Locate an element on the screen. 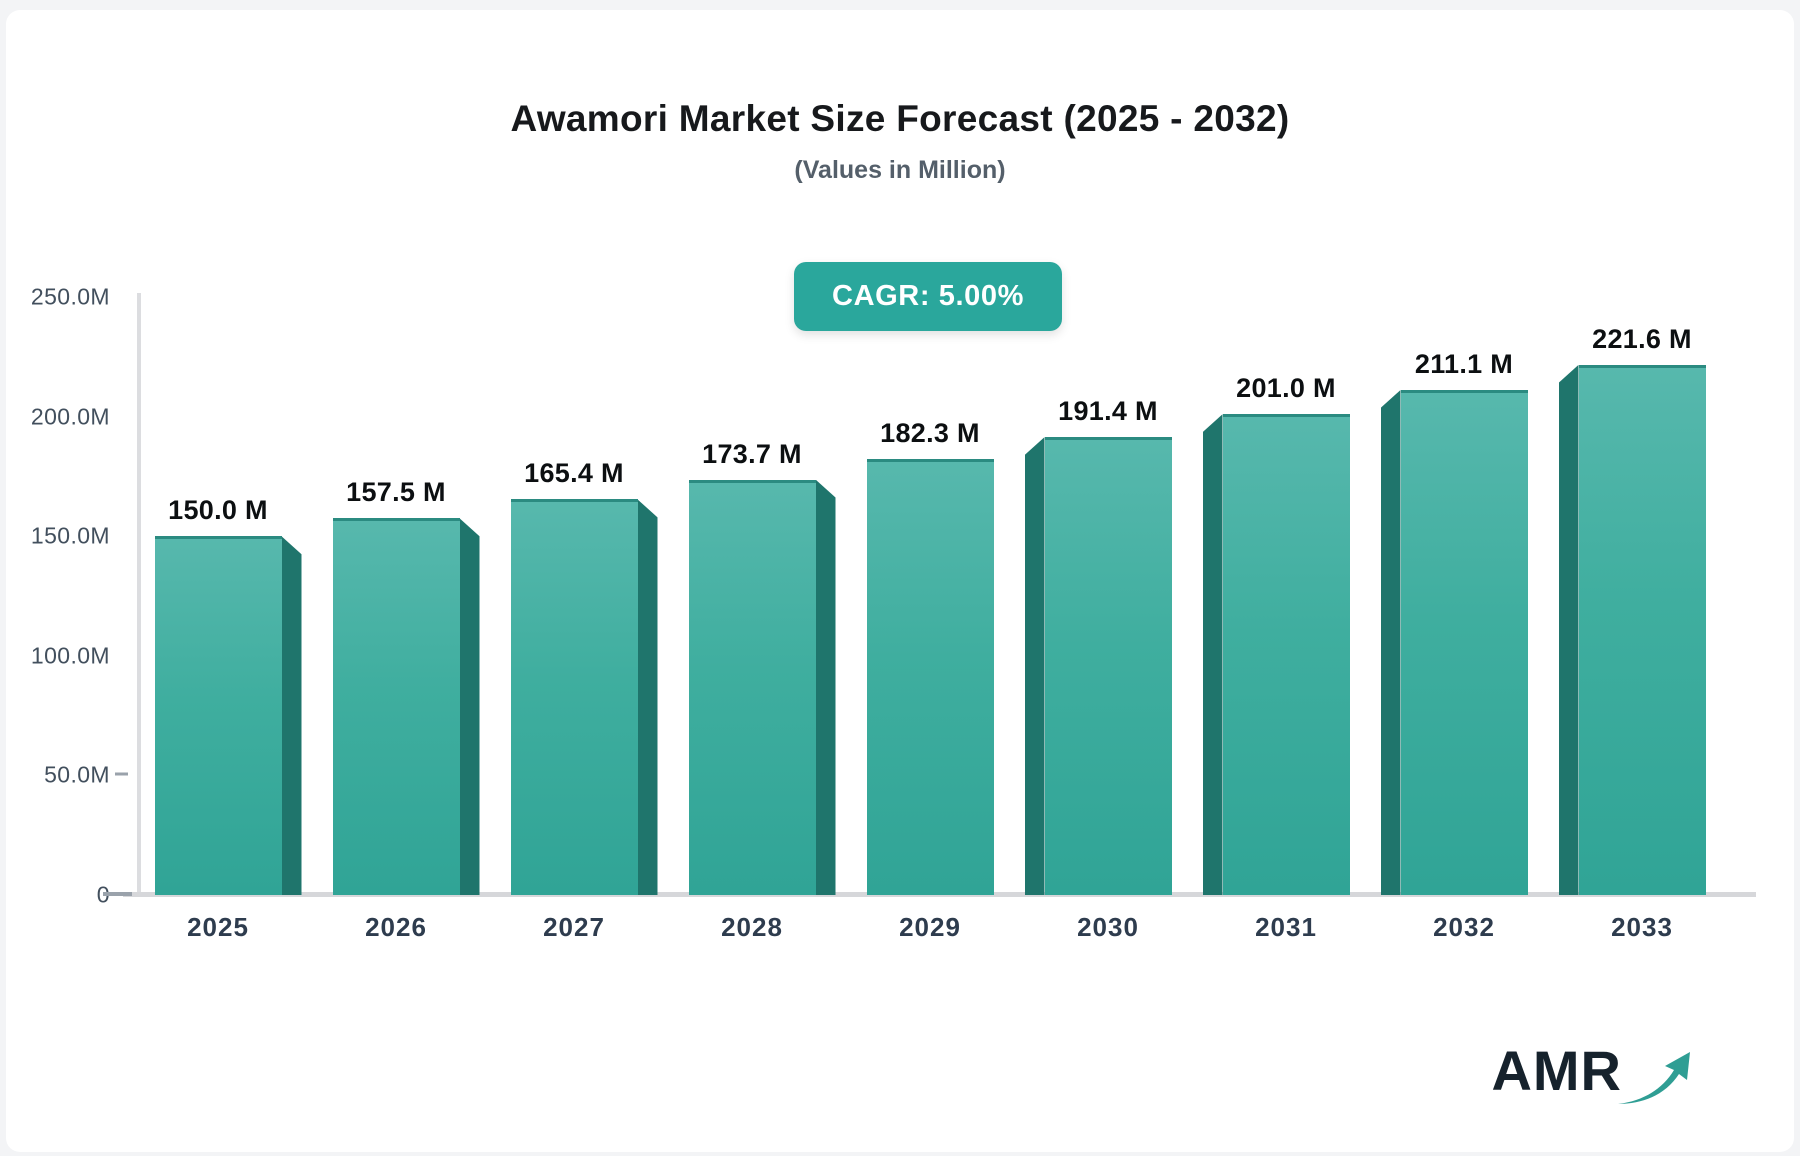 The height and width of the screenshot is (1156, 1800). bar-2030 is located at coordinates (1108, 666).